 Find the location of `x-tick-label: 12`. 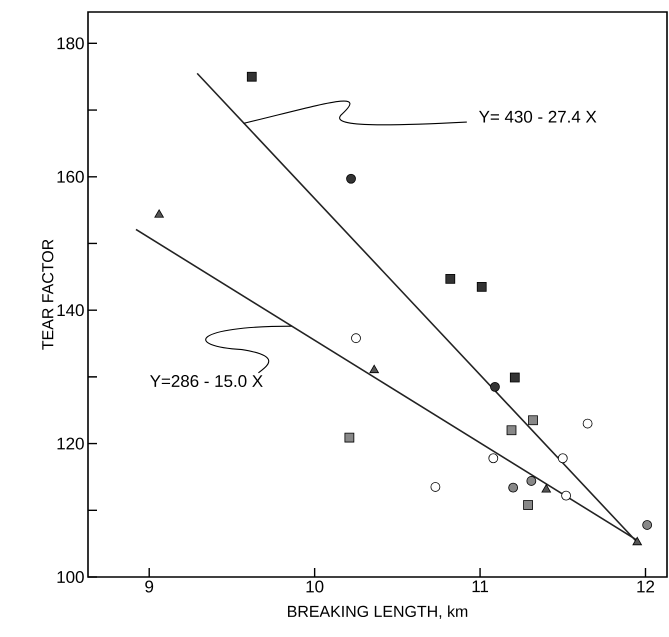

x-tick-label: 12 is located at coordinates (645, 586).